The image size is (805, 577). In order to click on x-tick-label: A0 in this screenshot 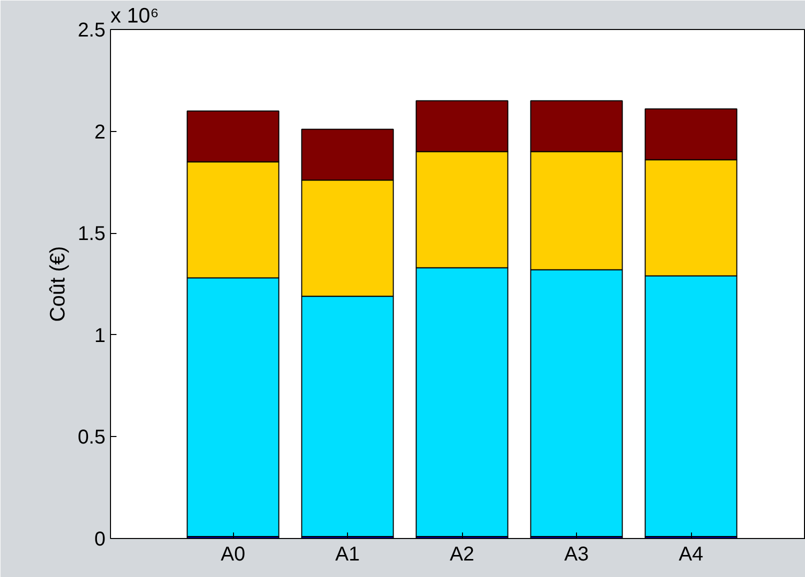, I will do `click(233, 555)`.